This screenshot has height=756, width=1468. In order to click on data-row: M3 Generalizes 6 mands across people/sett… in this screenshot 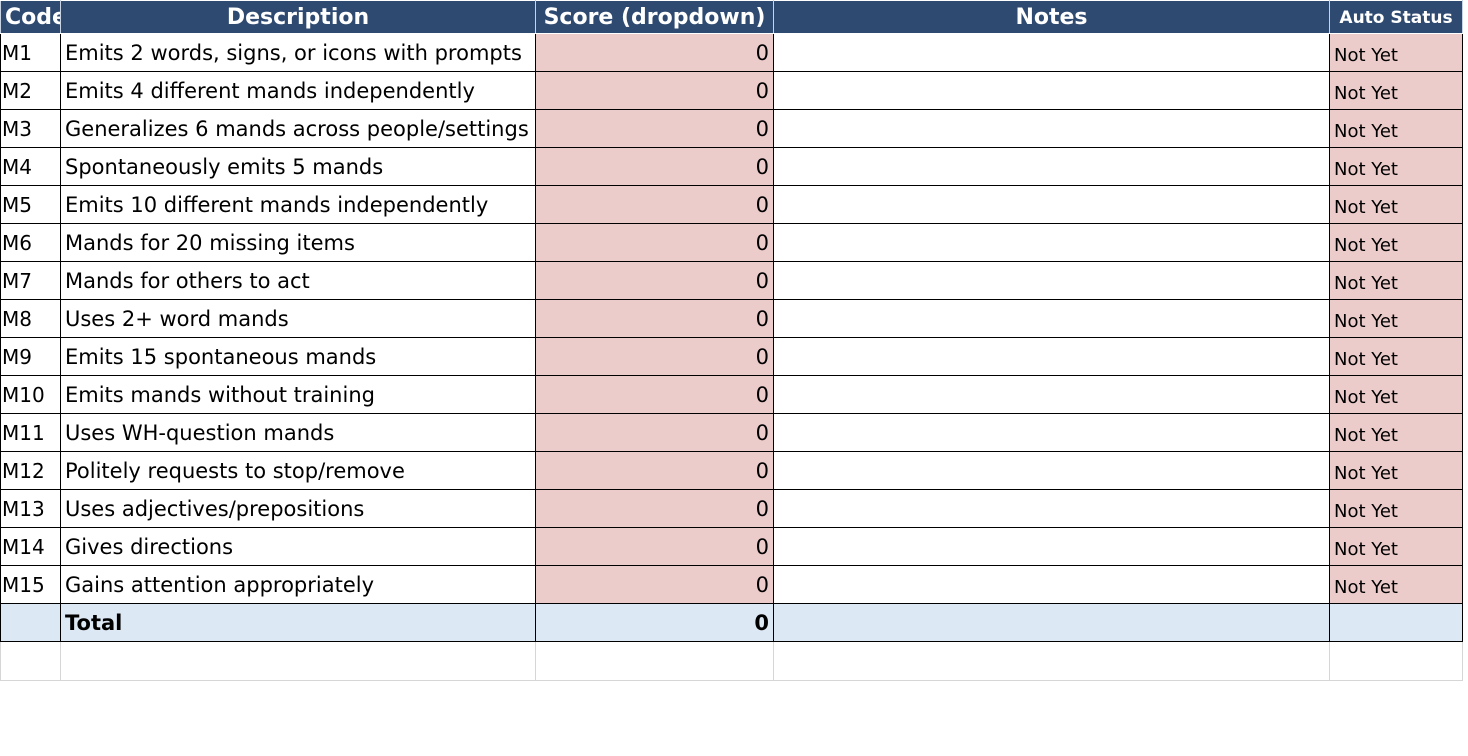, I will do `click(731, 128)`.